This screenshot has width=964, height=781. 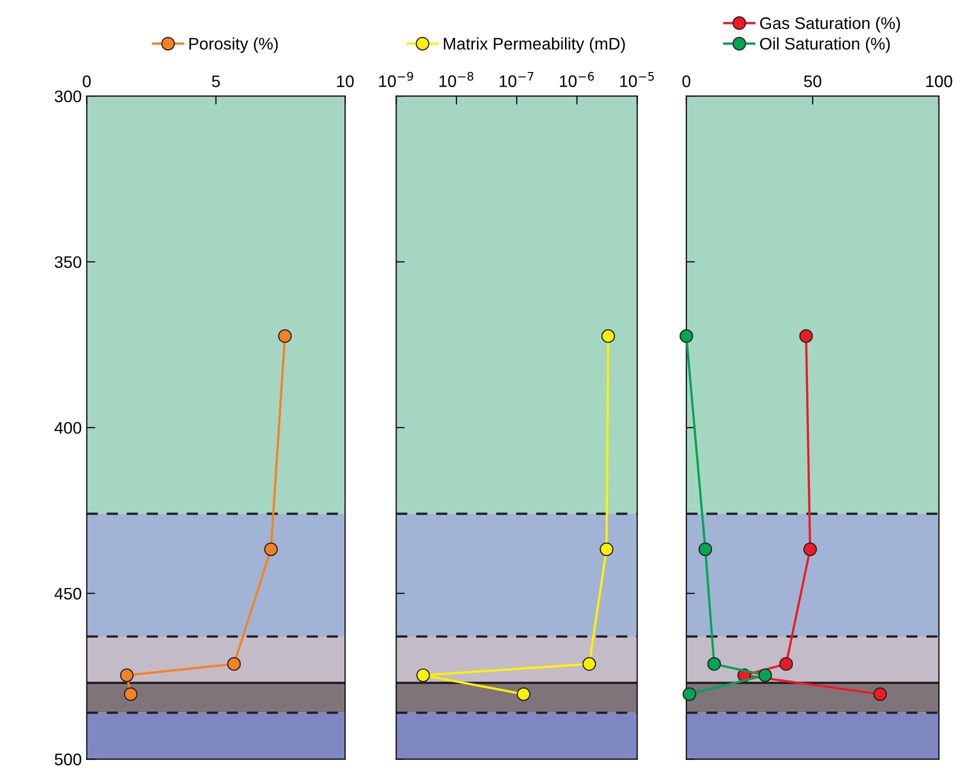 What do you see at coordinates (637, 80) in the screenshot?
I see `x-tick-label: 10$^{−5}$` at bounding box center [637, 80].